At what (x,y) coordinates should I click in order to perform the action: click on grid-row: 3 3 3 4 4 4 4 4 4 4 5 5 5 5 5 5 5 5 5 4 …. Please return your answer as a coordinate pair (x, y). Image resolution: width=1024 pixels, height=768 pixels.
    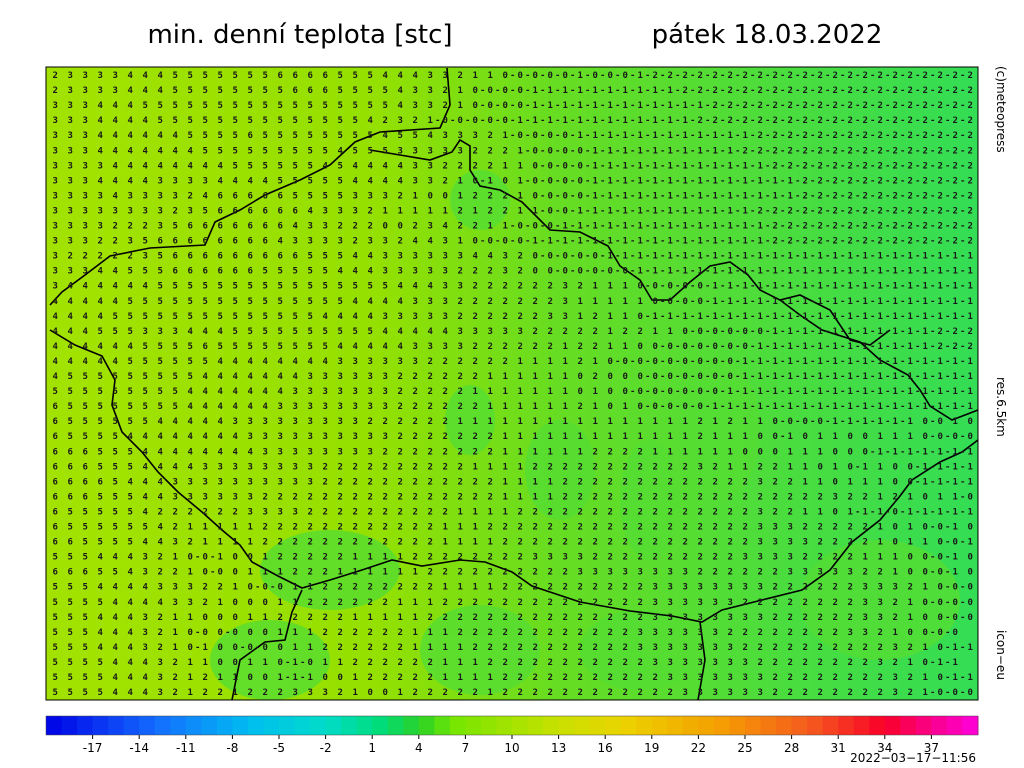
    Looking at the image, I should click on (509, 151).